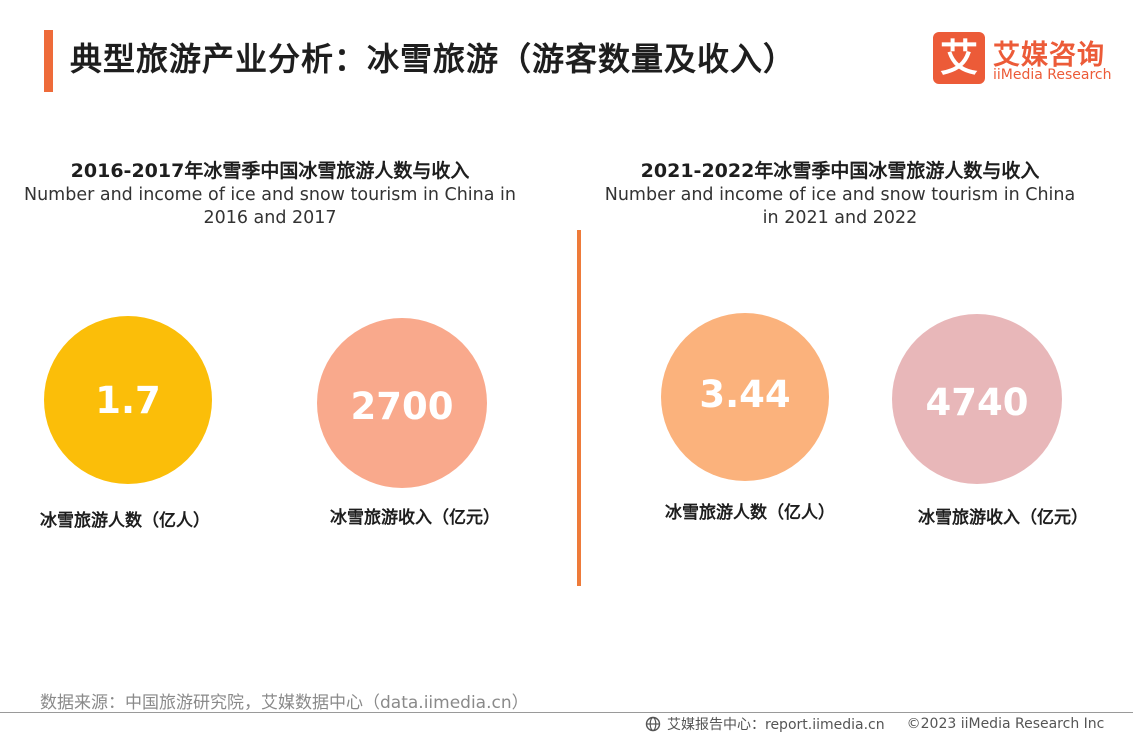 The image size is (1133, 737). What do you see at coordinates (745, 394) in the screenshot?
I see `tourist-count-2021-value: 3.44` at bounding box center [745, 394].